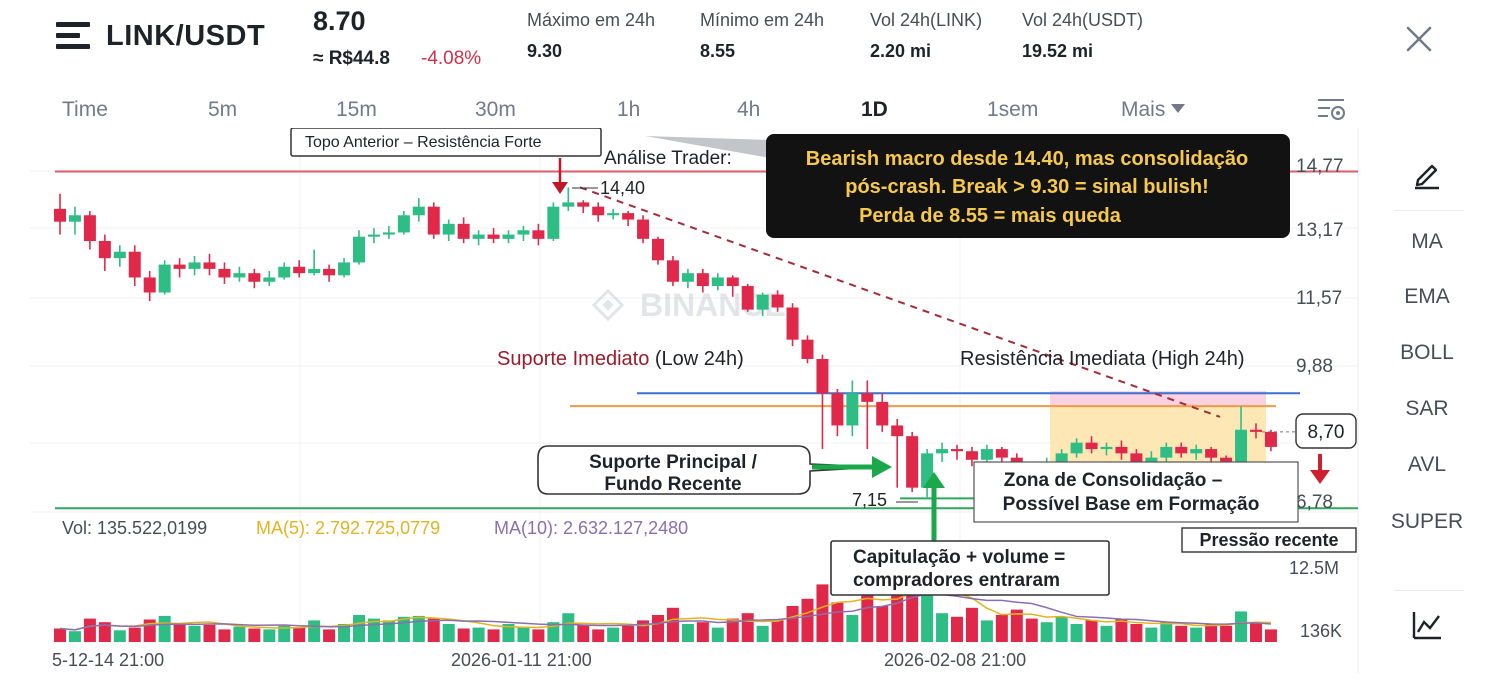 Image resolution: width=1488 pixels, height=688 pixels. I want to click on price-axis-label: 9,88, so click(1314, 366).